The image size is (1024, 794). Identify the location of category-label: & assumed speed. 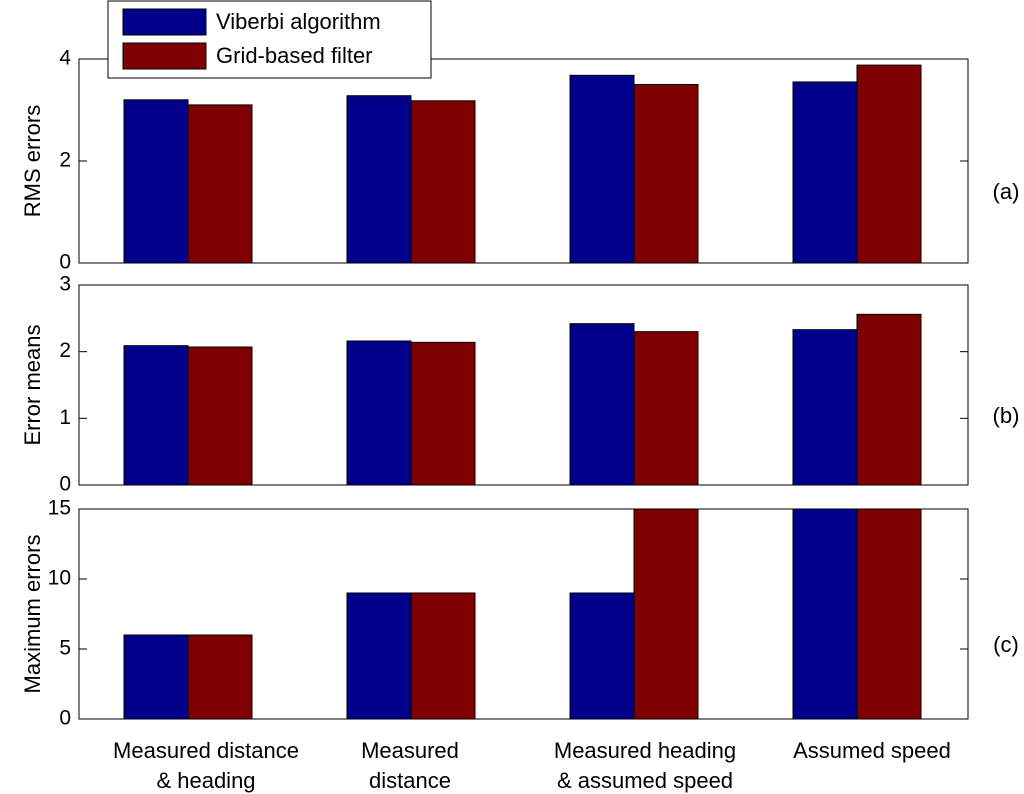
(645, 780).